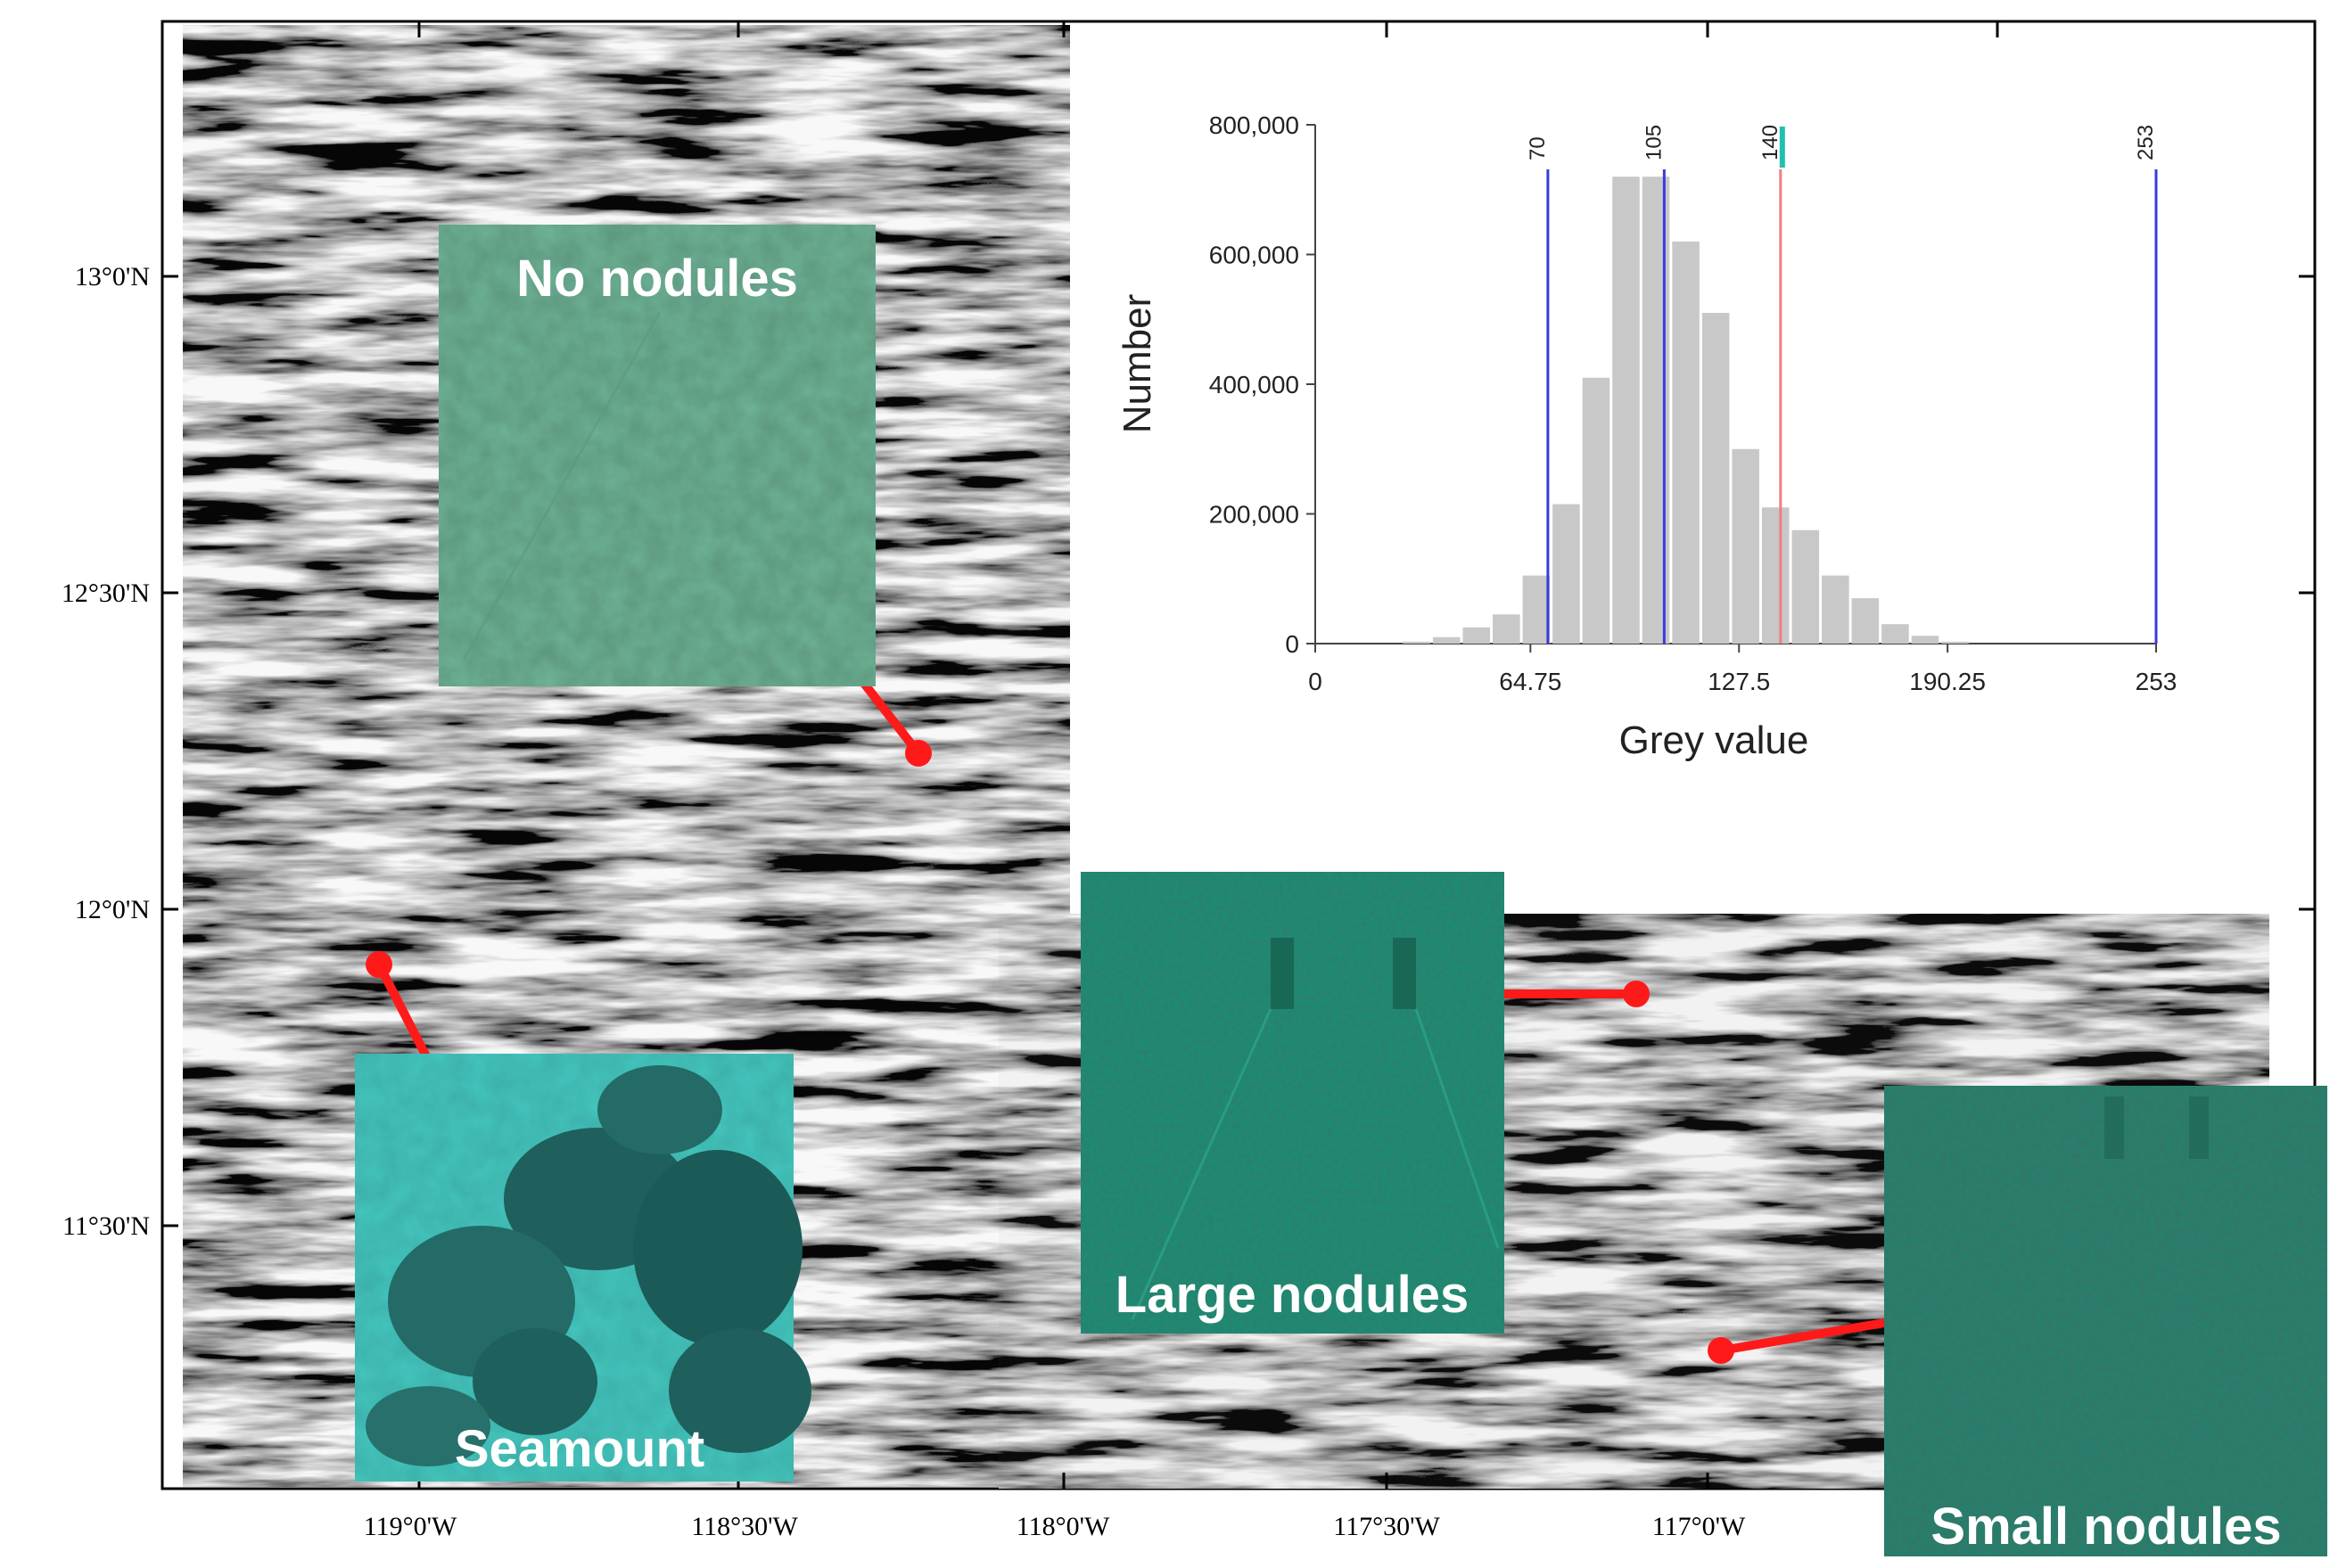 The image size is (2338, 1568). Describe the element at coordinates (113, 277) in the screenshot. I see `lat-label-13-0: 13°0'N` at that location.